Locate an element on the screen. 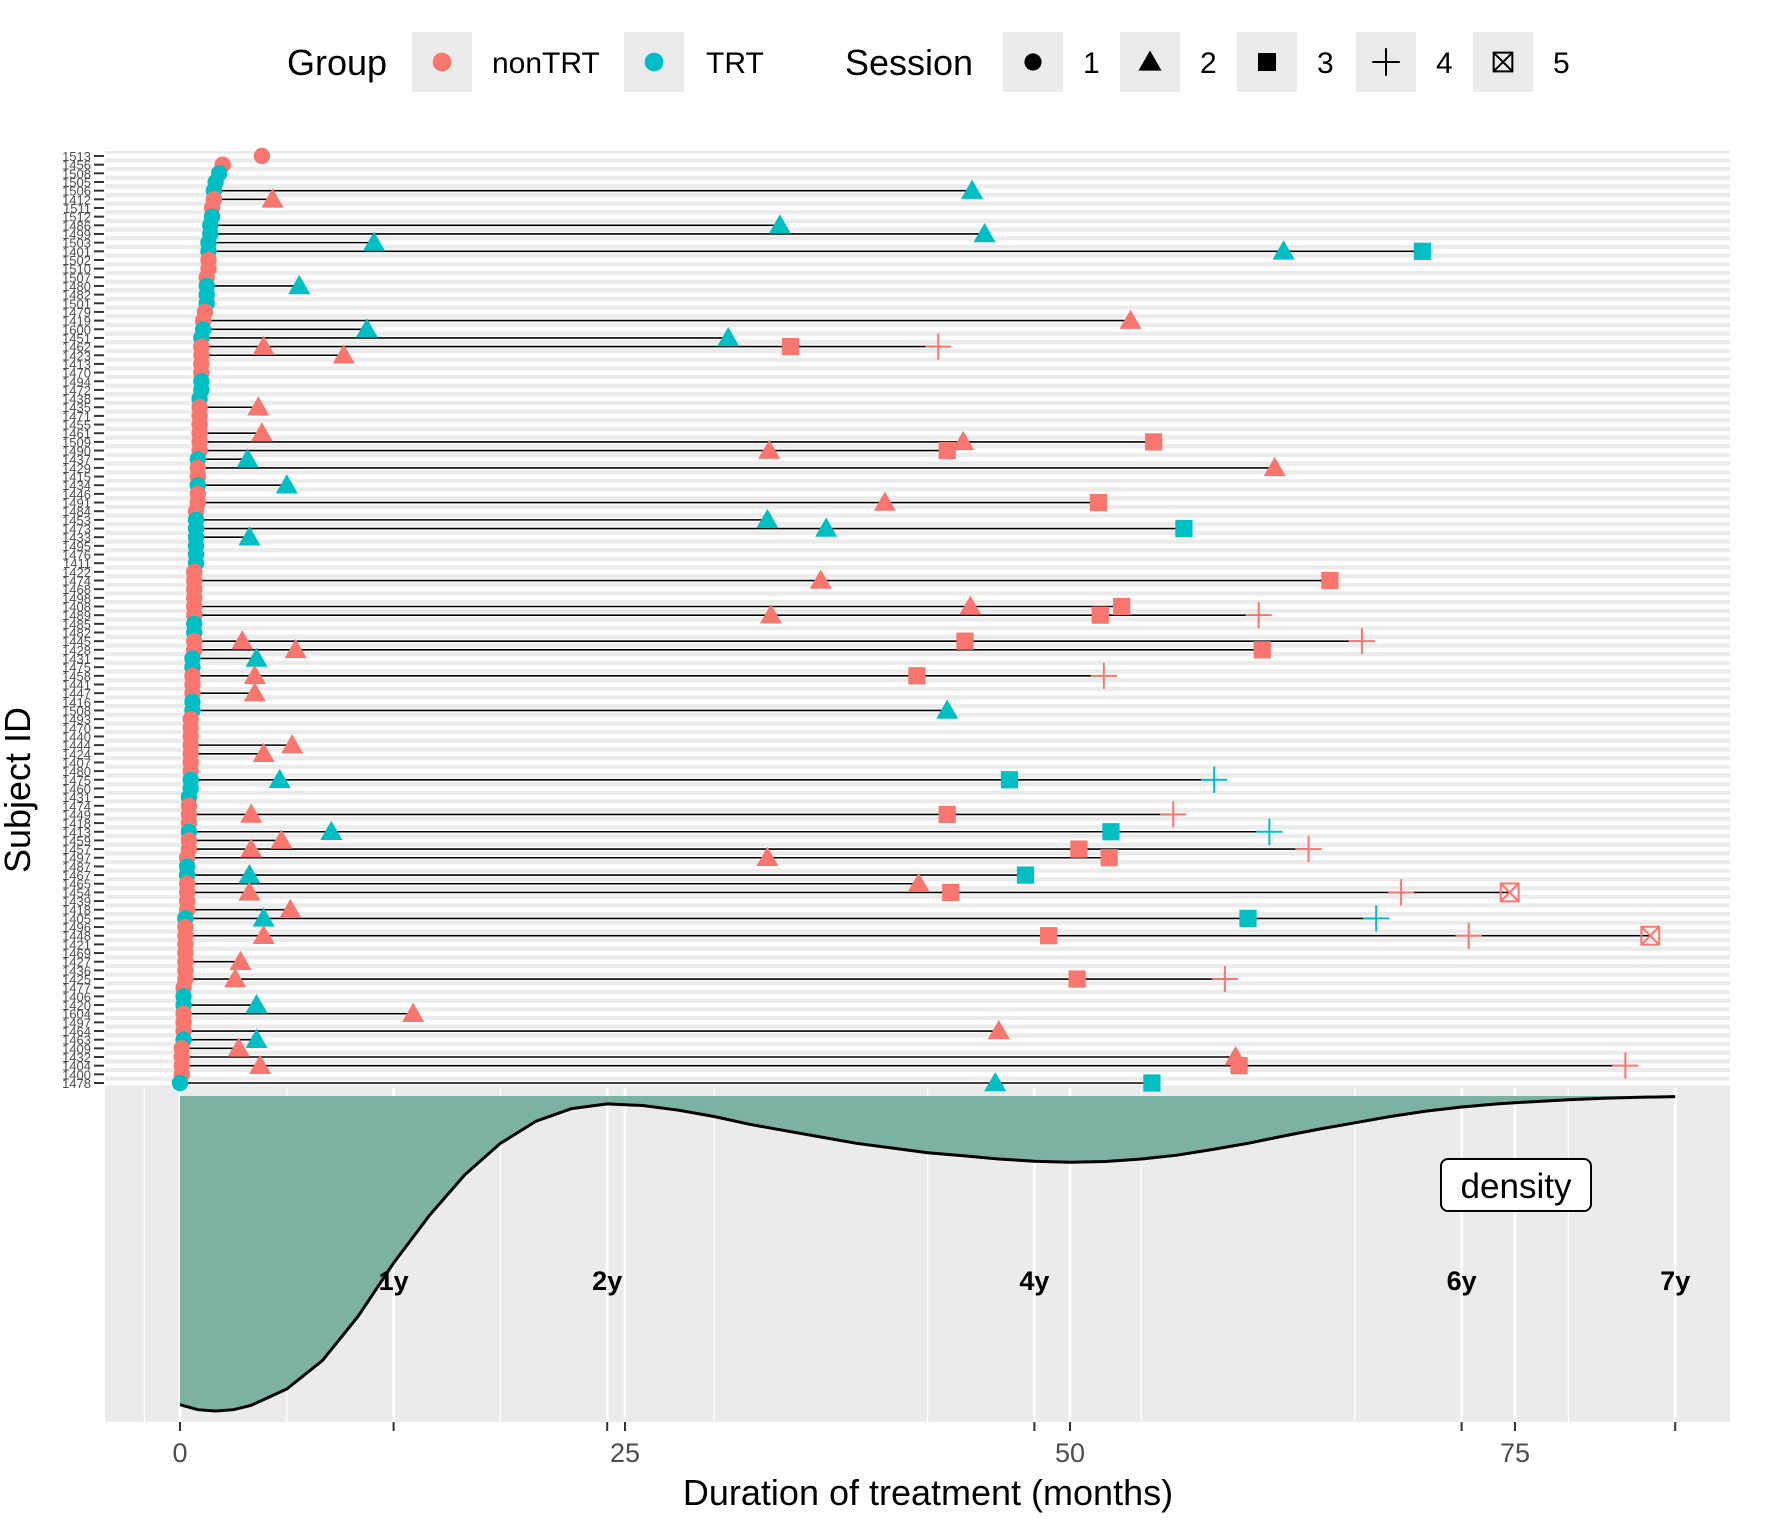  y-axis-tick-label: 1487 is located at coordinates (76, 866).